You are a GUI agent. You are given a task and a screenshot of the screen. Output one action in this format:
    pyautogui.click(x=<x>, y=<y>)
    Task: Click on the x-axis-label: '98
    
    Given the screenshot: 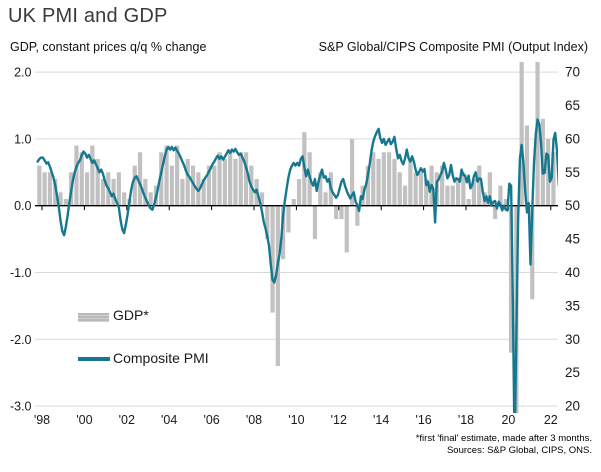 What is the action you would take?
    pyautogui.click(x=42, y=420)
    